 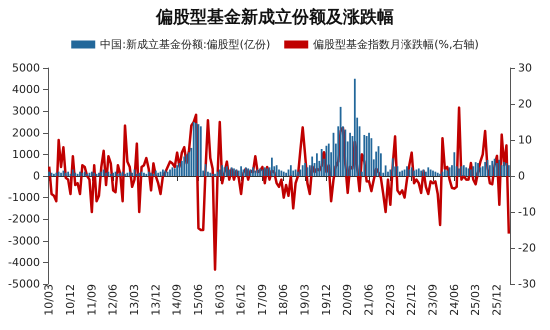 I want to click on x-tick-label: 17/09, so click(x=262, y=300).